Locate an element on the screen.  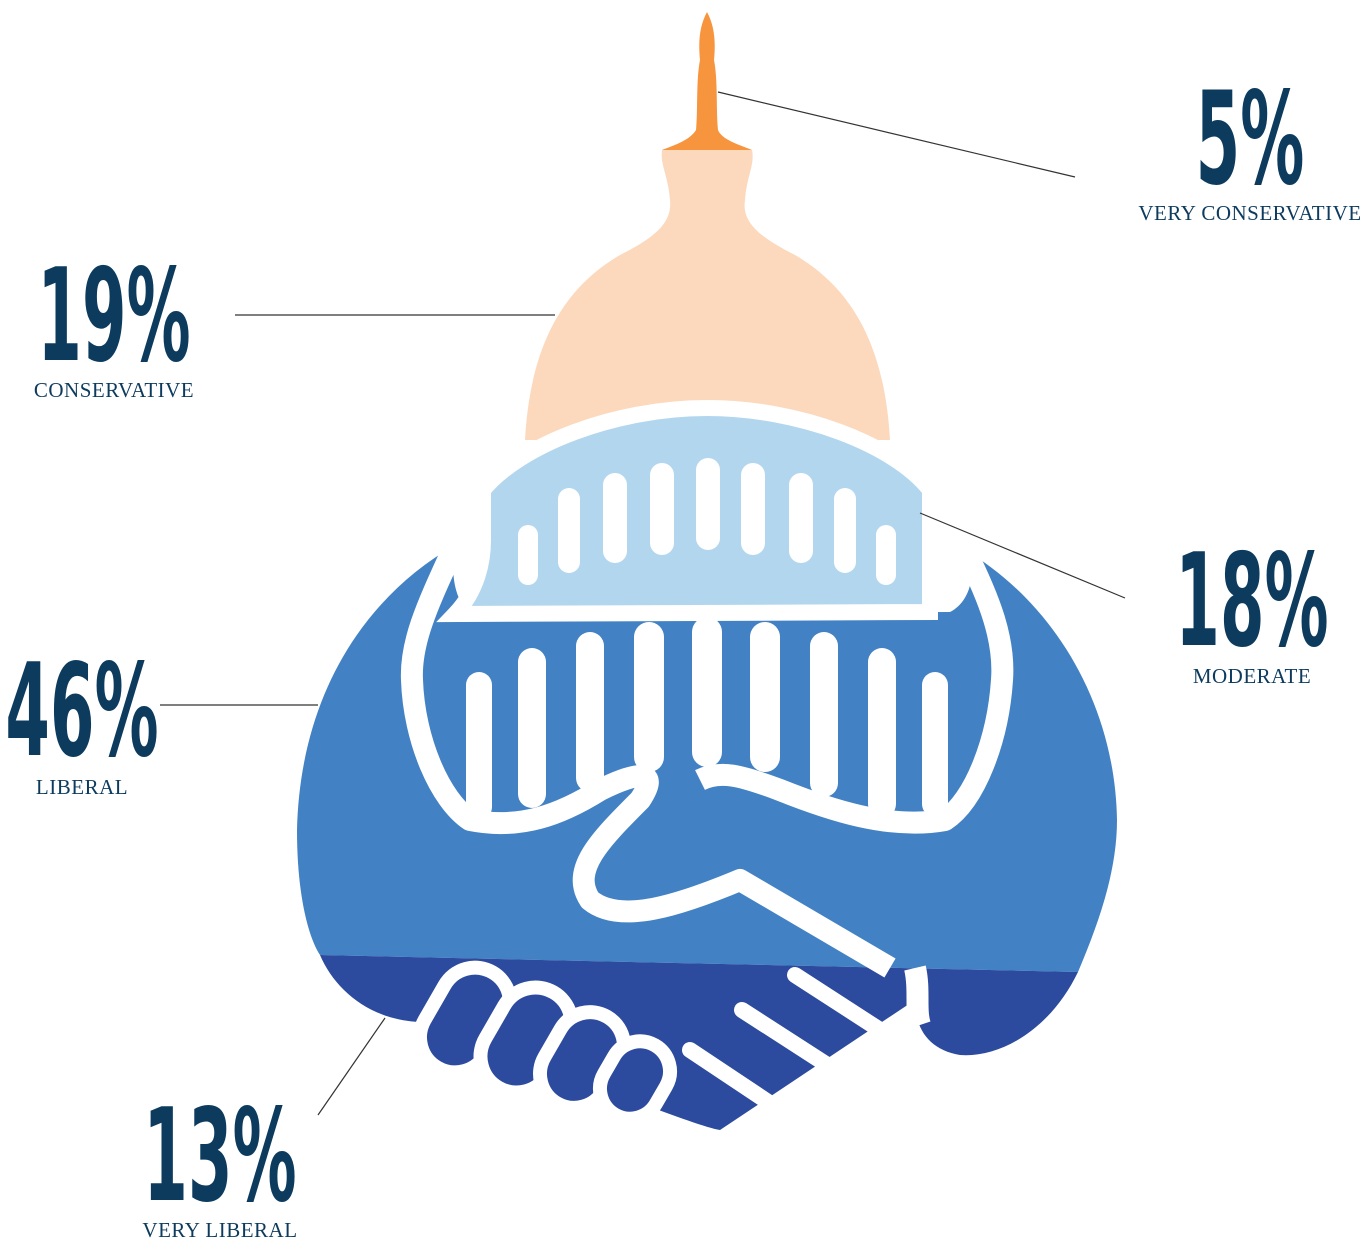
percent-label: 46% is located at coordinates (81, 710).